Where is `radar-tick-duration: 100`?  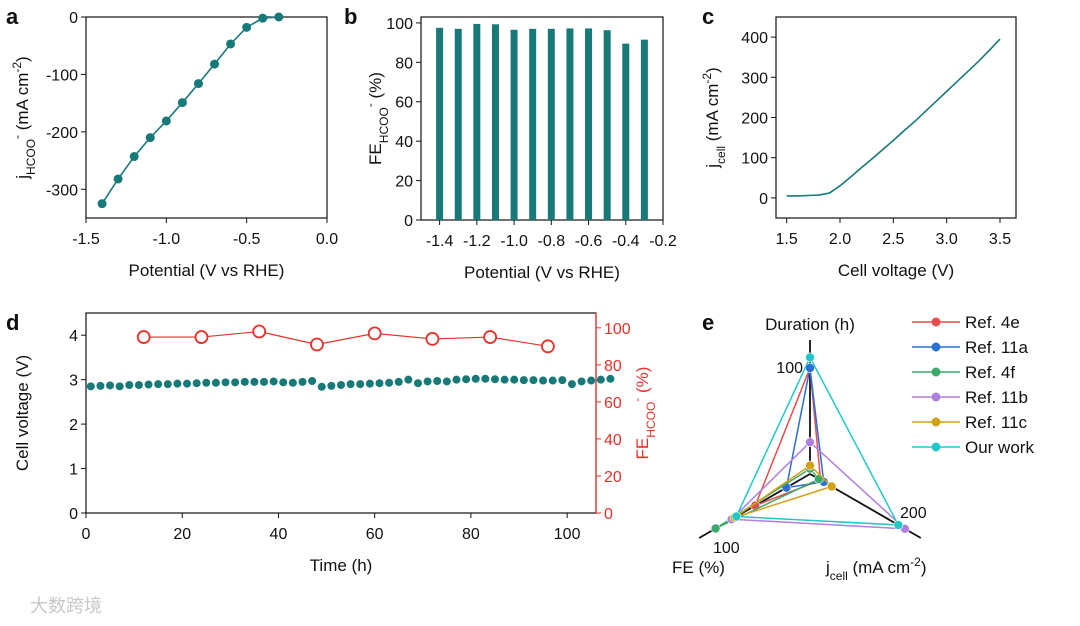
radar-tick-duration: 100 is located at coordinates (789, 368).